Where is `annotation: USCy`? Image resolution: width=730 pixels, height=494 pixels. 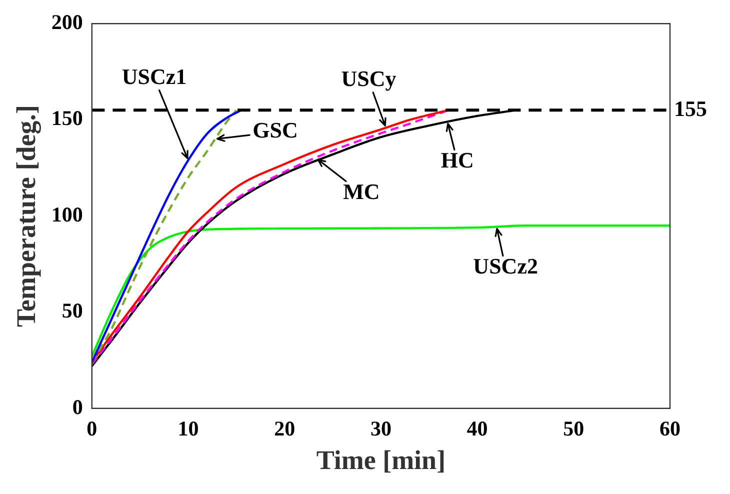
annotation: USCy is located at coordinates (368, 79).